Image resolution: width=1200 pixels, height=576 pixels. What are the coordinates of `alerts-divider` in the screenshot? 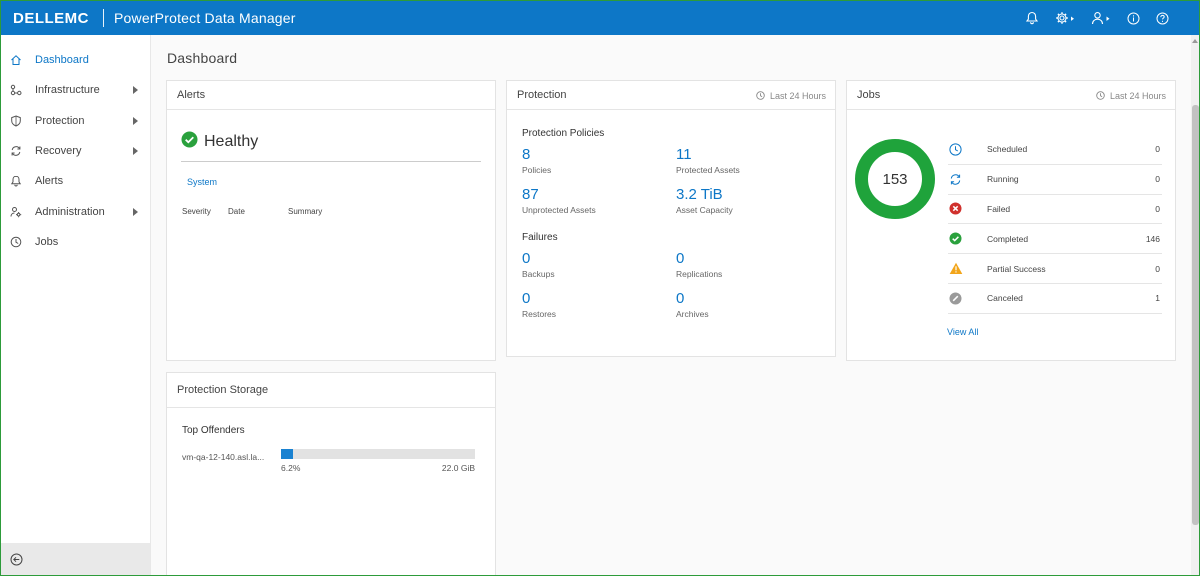 It's located at (331, 161).